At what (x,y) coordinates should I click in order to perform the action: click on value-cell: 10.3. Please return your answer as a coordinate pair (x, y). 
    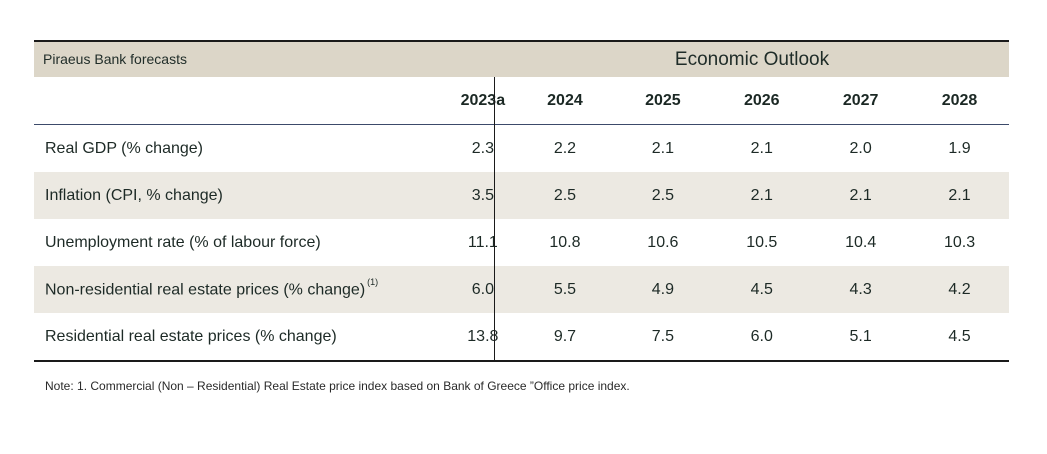
    Looking at the image, I should click on (959, 242).